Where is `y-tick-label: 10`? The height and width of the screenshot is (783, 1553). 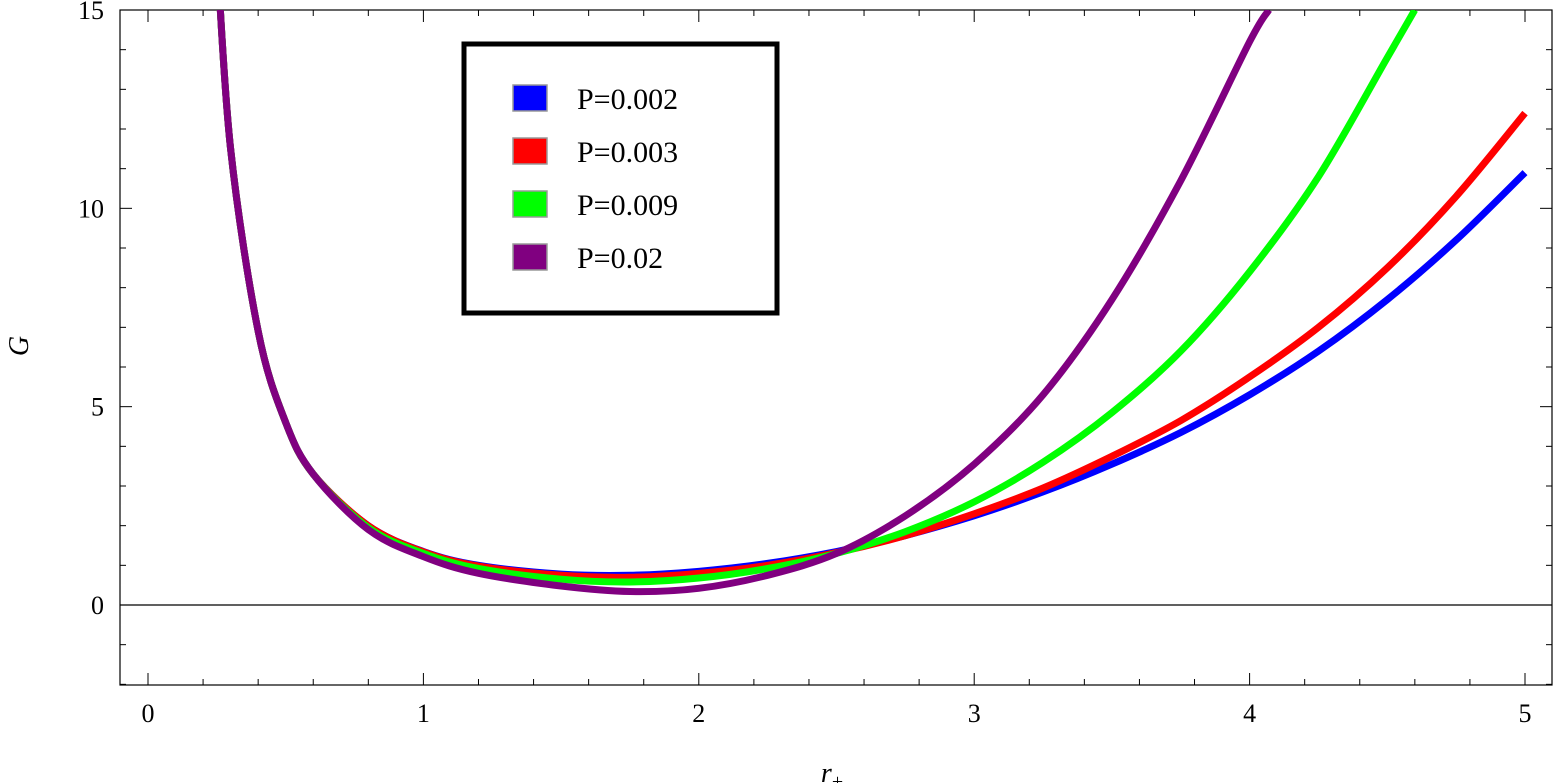
y-tick-label: 10 is located at coordinates (91, 208).